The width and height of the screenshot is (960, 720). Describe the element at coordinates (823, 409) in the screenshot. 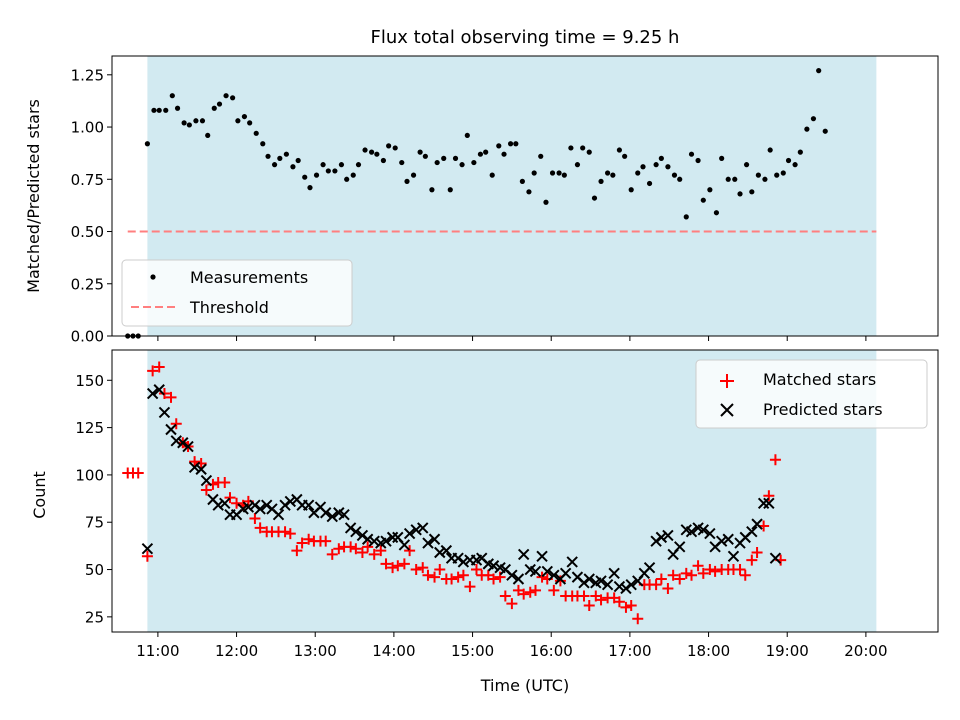

I see `legend-predicted-label: Predicted stars` at that location.